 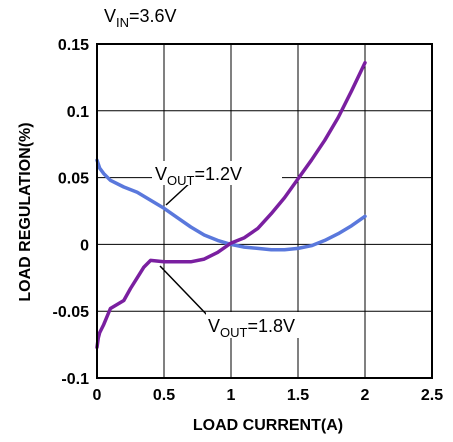 I want to click on vout18-leader-line, so click(x=185, y=292).